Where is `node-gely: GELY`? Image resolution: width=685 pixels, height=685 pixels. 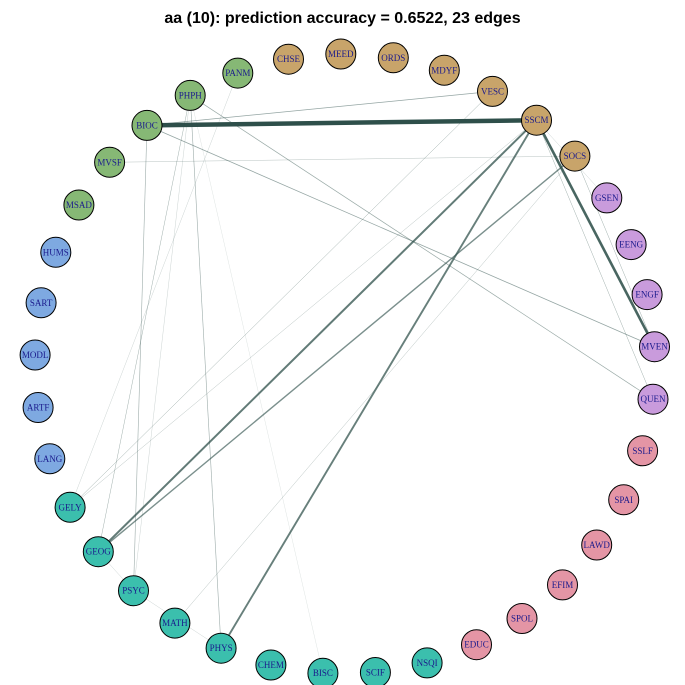 node-gely: GELY is located at coordinates (70, 507).